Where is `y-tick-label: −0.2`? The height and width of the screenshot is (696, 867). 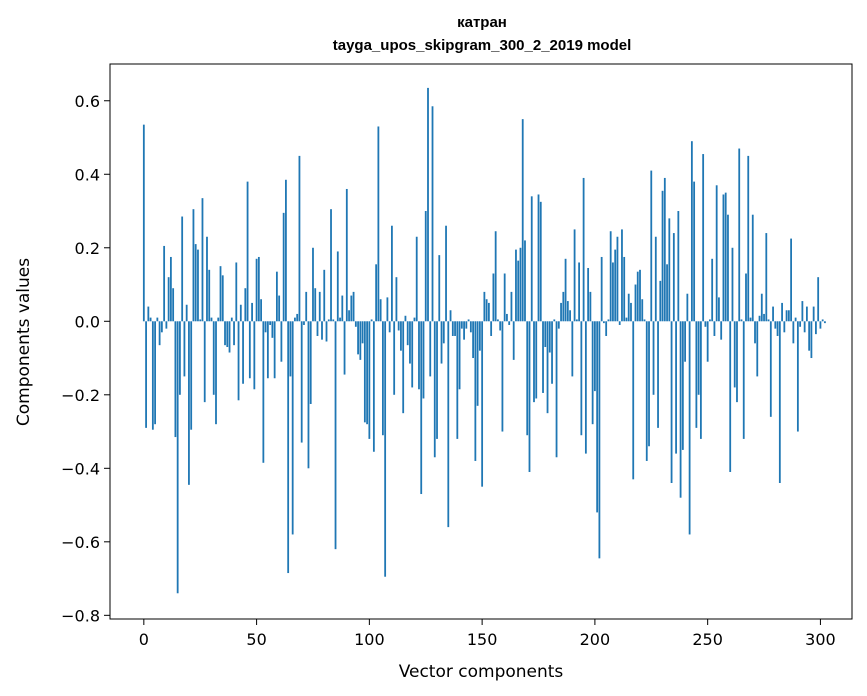
y-tick-label: −0.2 is located at coordinates (80, 395).